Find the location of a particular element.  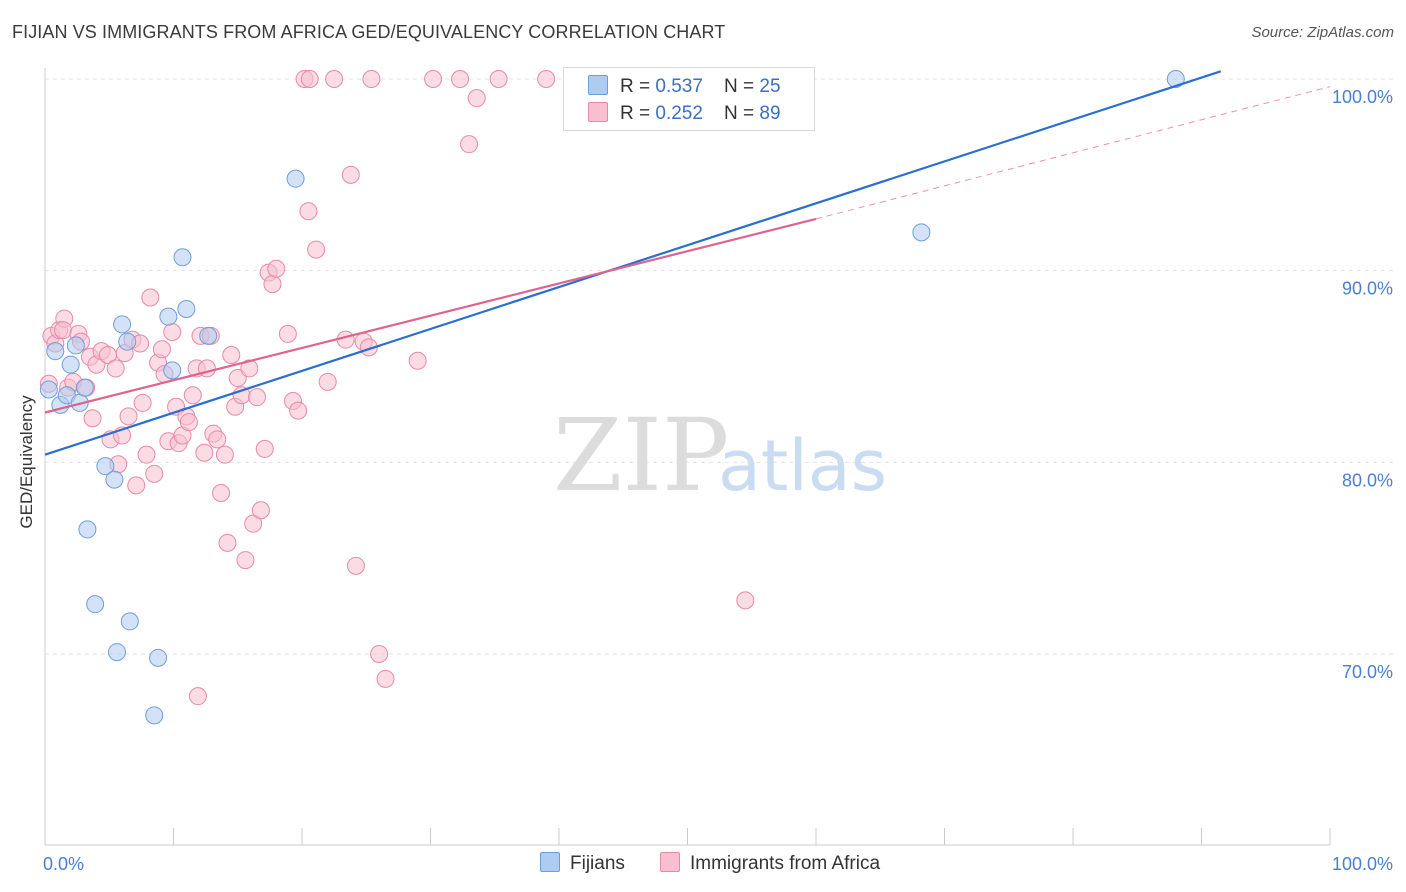

bottom-legend-swatch-fijians is located at coordinates (550, 862).